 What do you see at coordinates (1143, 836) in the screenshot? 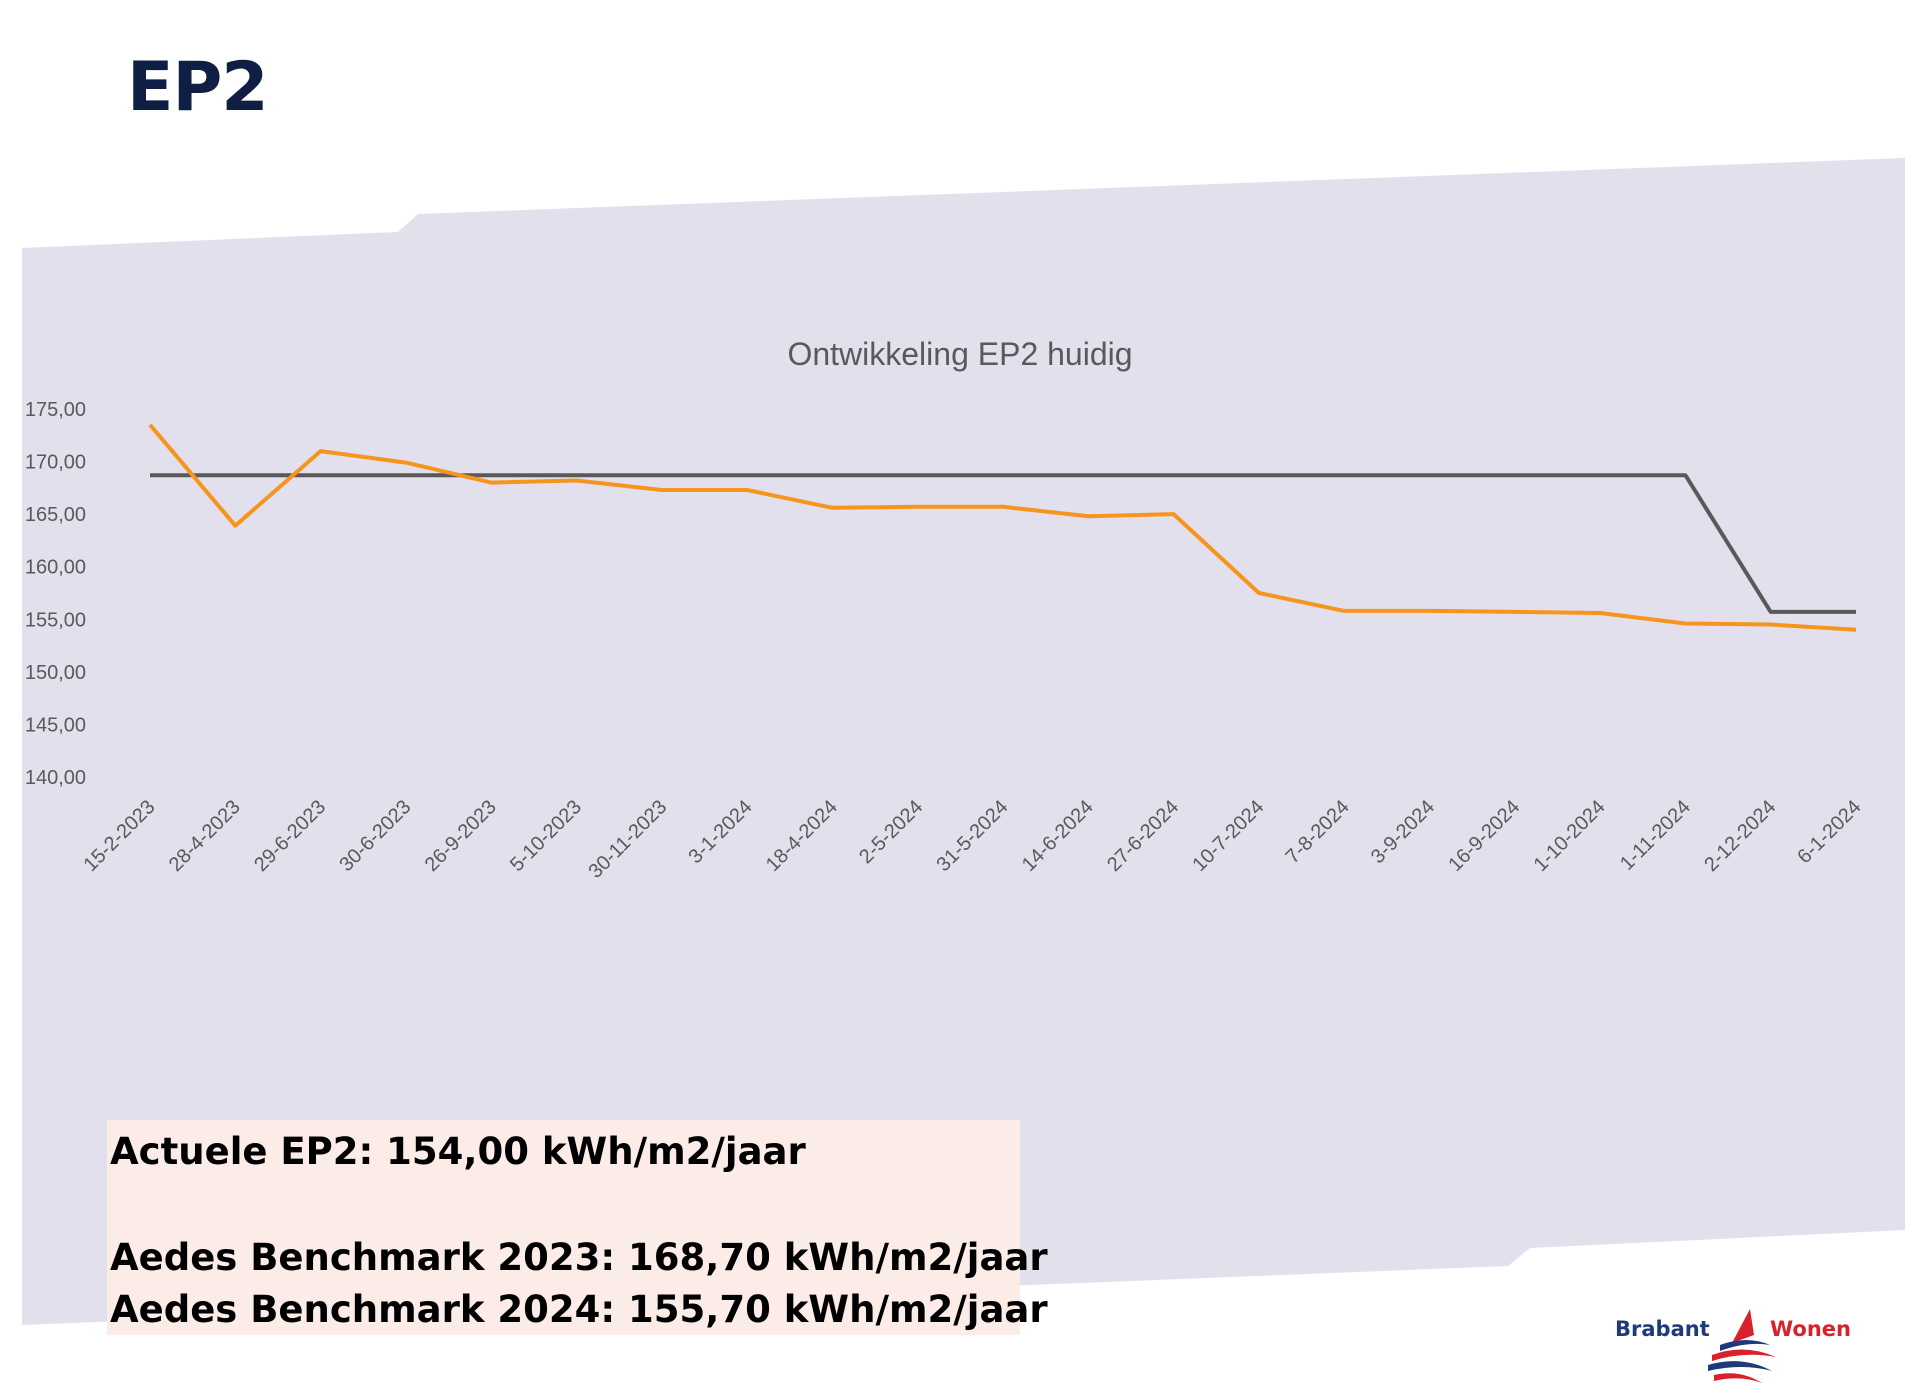
I see `x-tick-label: 27-6-2024` at bounding box center [1143, 836].